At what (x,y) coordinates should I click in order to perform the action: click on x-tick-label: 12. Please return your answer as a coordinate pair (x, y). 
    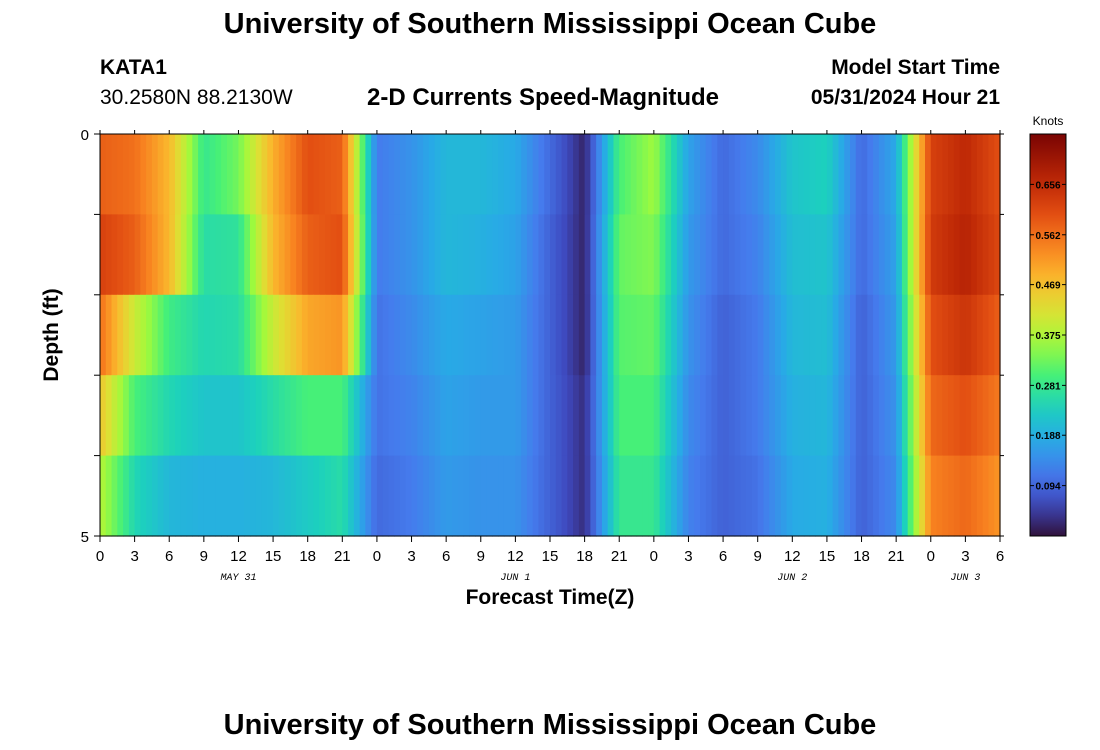
    Looking at the image, I should click on (515, 556).